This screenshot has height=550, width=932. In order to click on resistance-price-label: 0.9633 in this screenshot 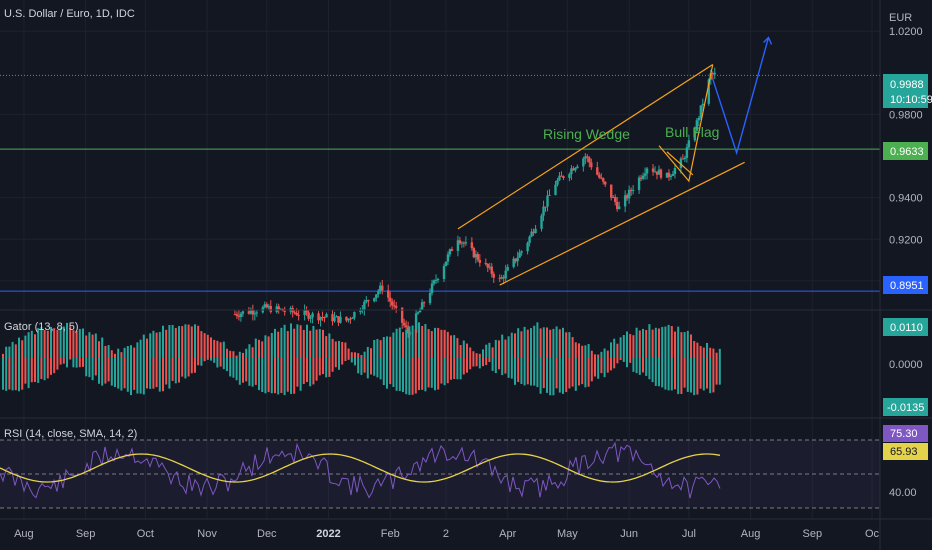, I will do `click(907, 152)`.